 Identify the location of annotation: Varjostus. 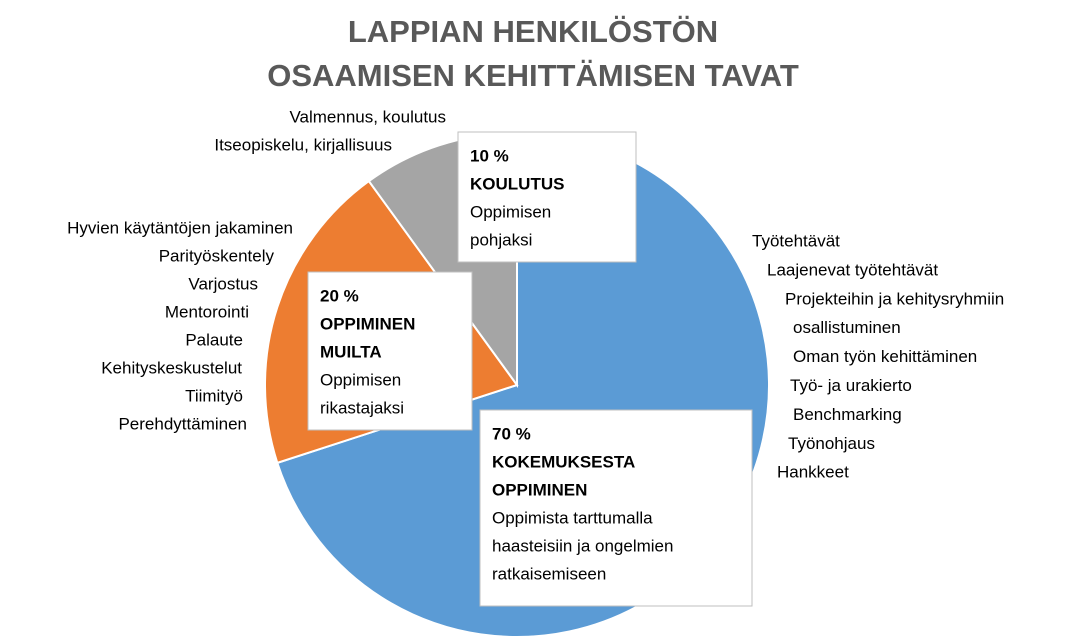
(223, 283).